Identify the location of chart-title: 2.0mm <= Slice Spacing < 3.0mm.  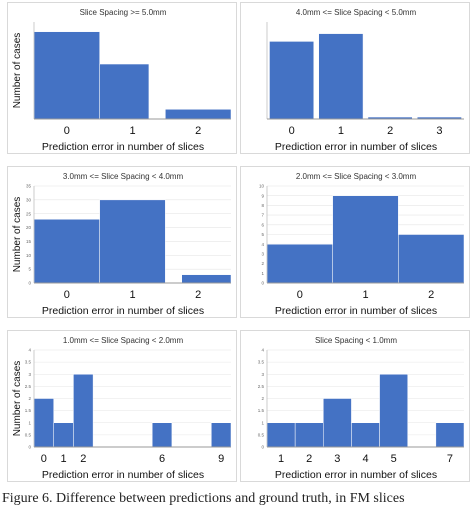
(356, 176).